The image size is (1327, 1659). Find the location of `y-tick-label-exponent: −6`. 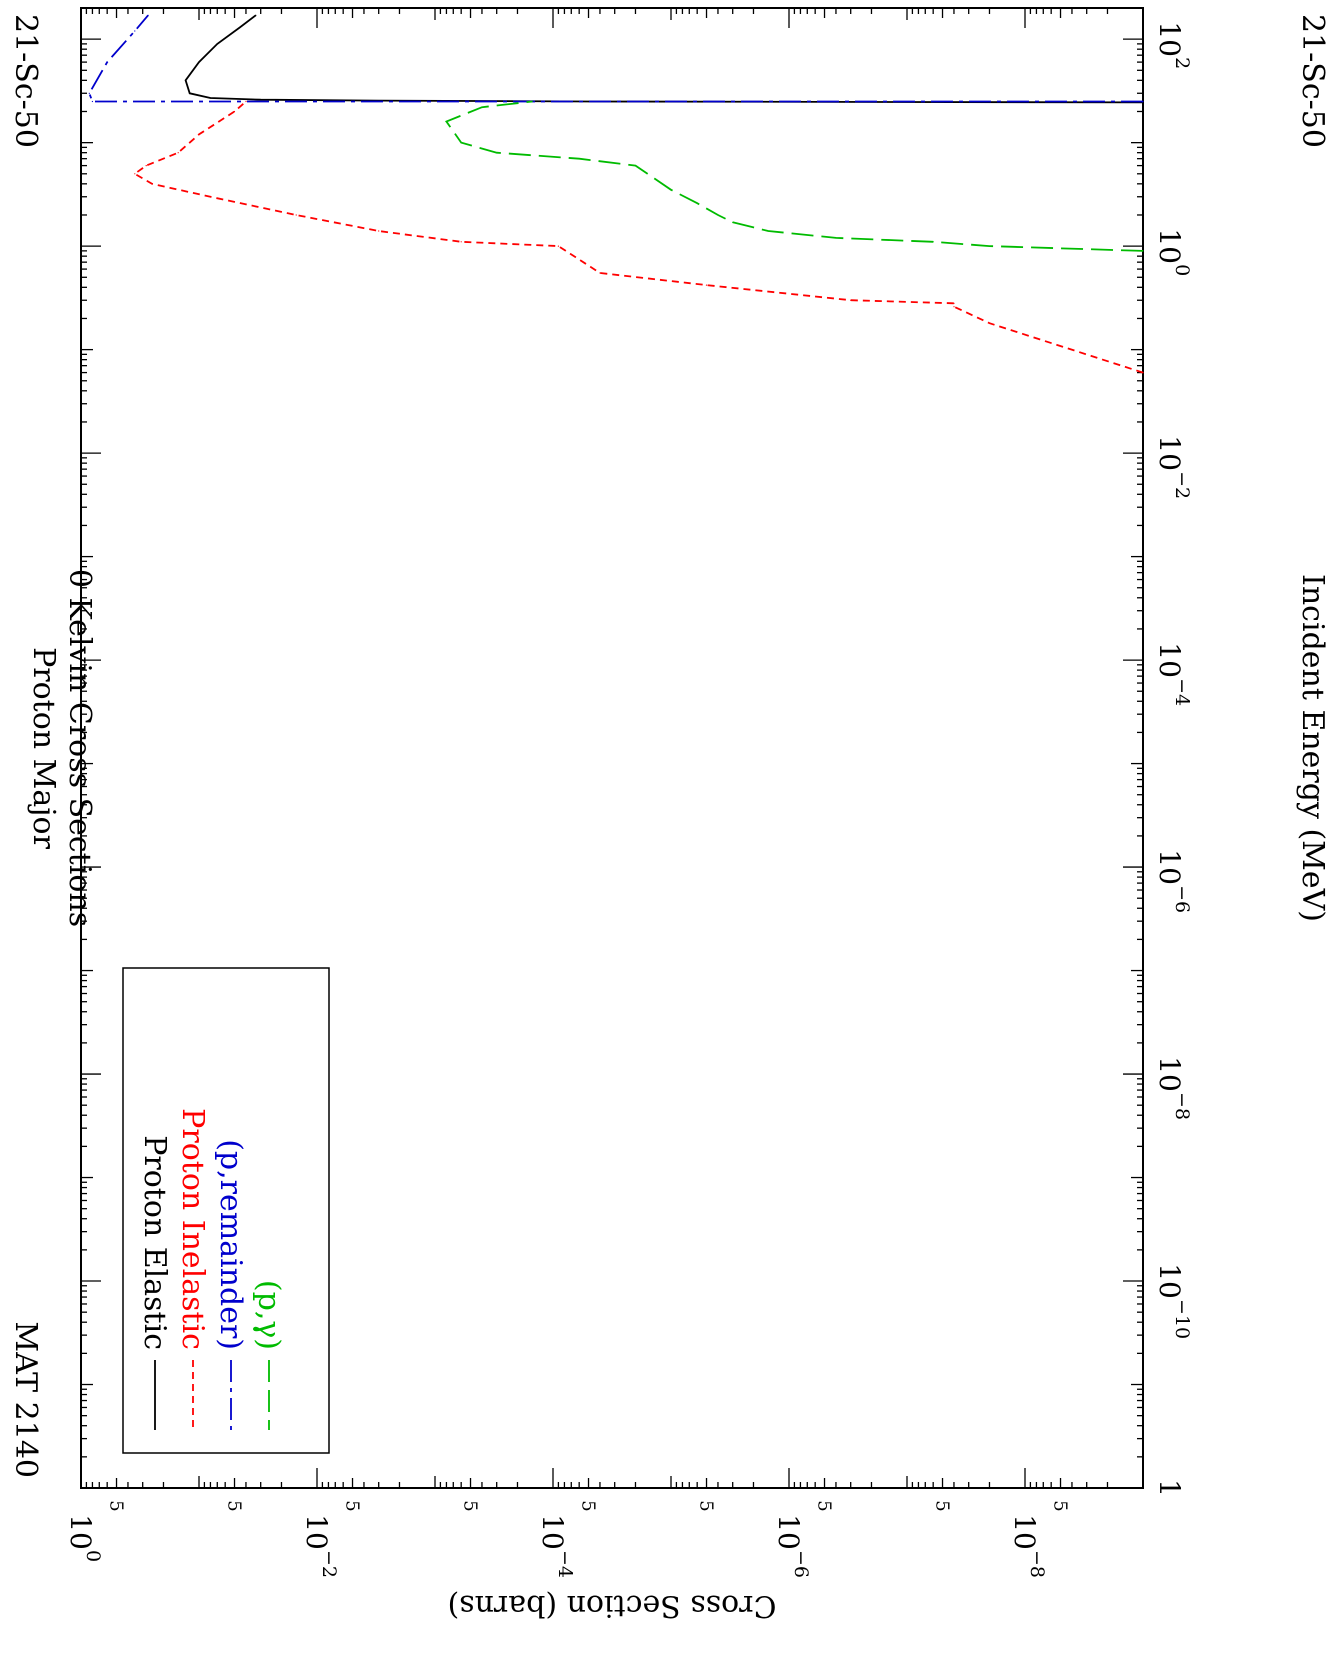

y-tick-label-exponent: −6 is located at coordinates (801, 1564).